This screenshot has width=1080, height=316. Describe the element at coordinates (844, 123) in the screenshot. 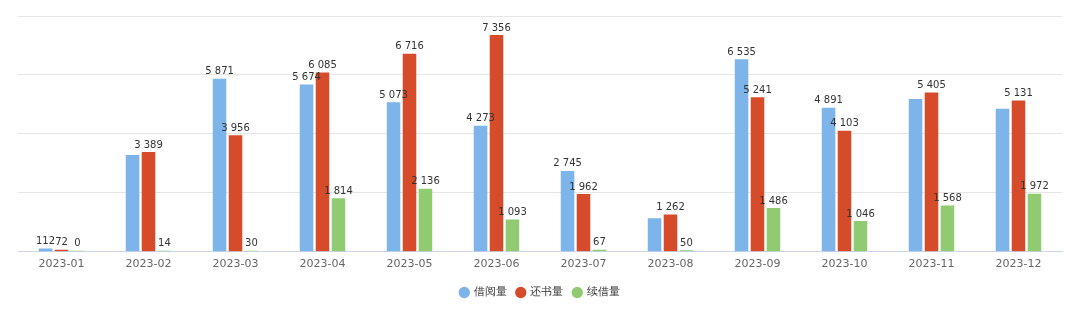

I see `data-label: 4 103` at that location.